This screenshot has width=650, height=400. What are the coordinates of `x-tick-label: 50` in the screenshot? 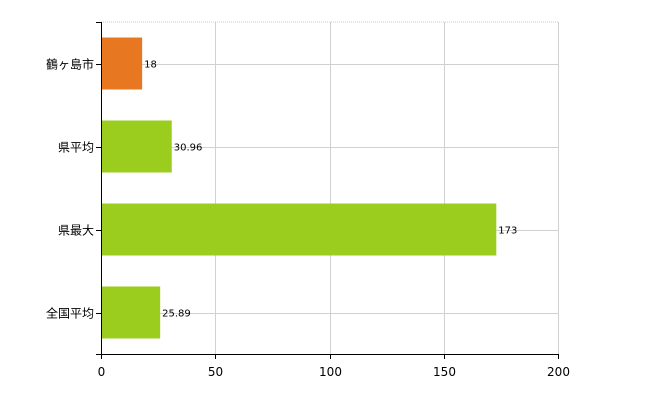 It's located at (215, 372).